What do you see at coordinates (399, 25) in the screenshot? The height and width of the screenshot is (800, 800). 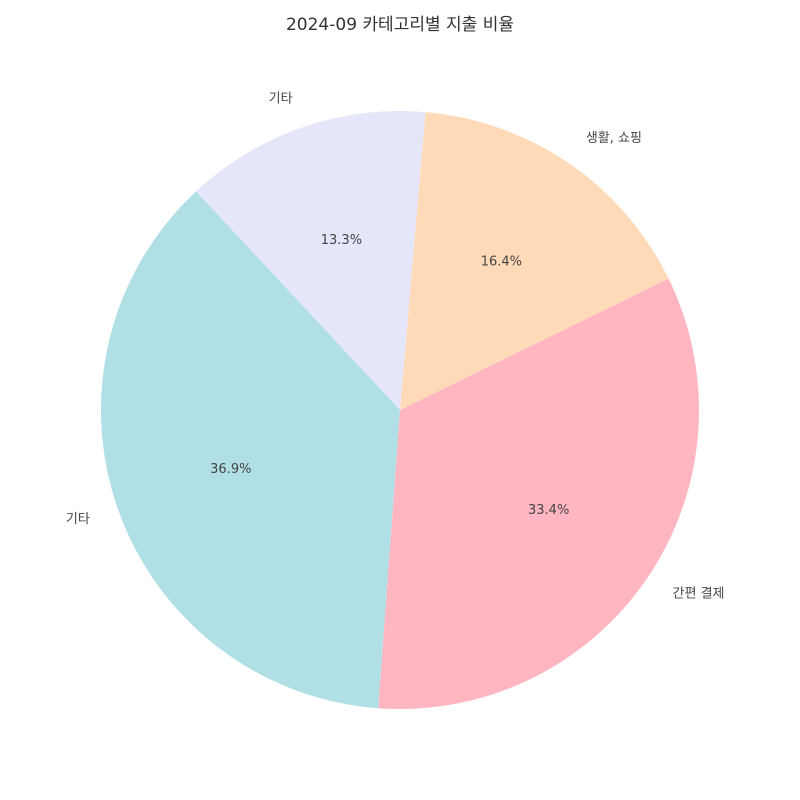 I see `chart-title: 2024-09 카테고리별 지출 비율` at bounding box center [399, 25].